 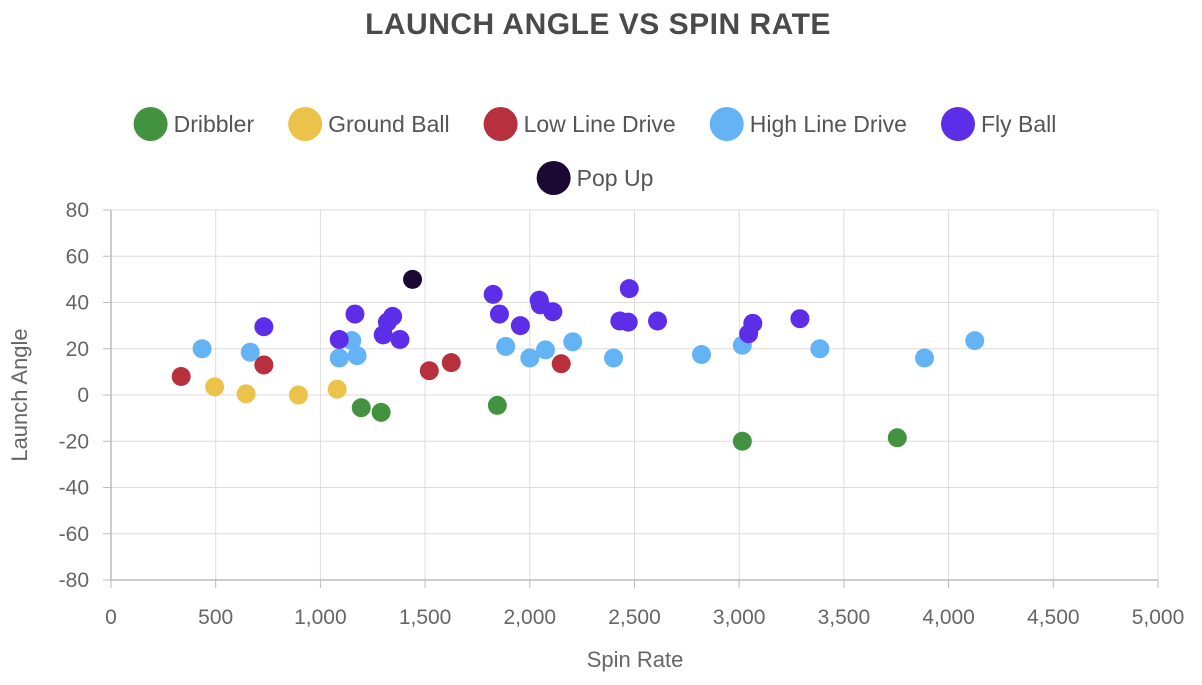 I want to click on series-ground-ball, so click(x=276, y=391).